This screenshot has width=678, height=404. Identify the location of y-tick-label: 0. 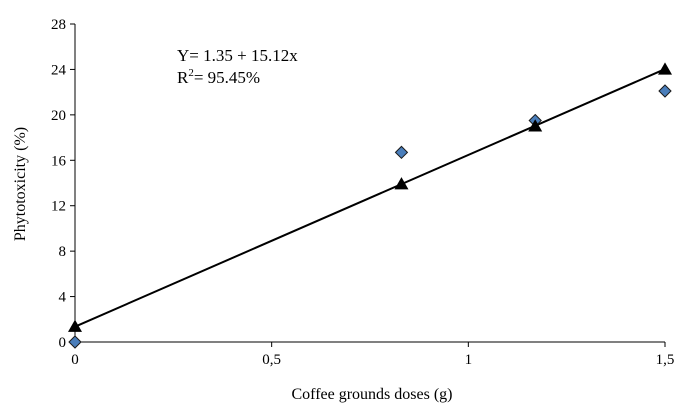
(63, 343).